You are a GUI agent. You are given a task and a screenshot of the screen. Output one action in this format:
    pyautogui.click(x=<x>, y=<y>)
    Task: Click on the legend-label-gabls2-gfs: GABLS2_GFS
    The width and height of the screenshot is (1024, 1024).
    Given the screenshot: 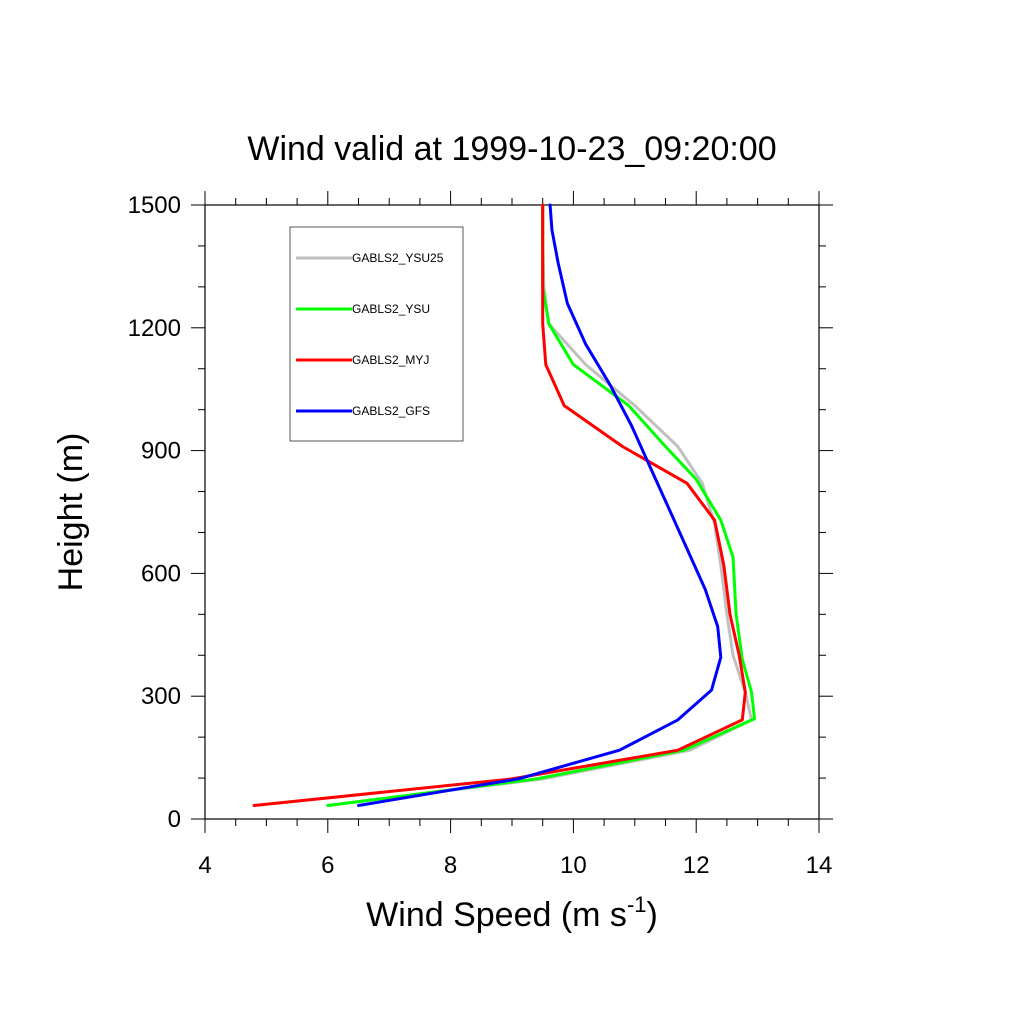 What is the action you would take?
    pyautogui.click(x=391, y=411)
    